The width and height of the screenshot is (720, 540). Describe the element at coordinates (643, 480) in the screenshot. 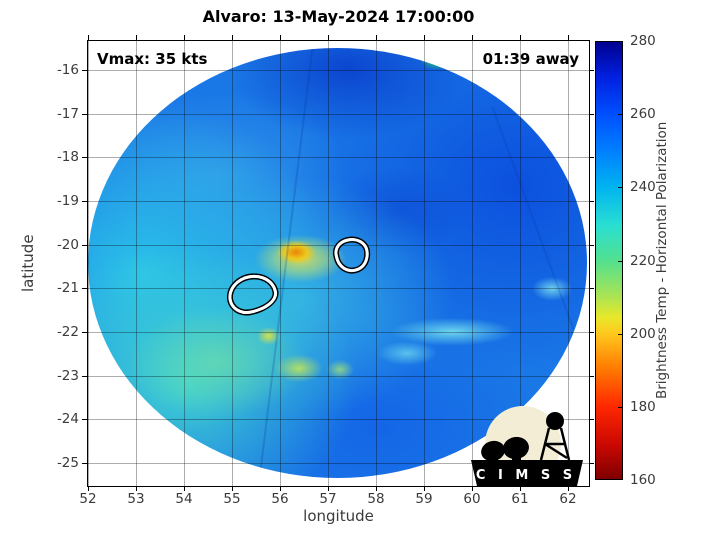

I see `colorbar-tick-label: 160` at that location.